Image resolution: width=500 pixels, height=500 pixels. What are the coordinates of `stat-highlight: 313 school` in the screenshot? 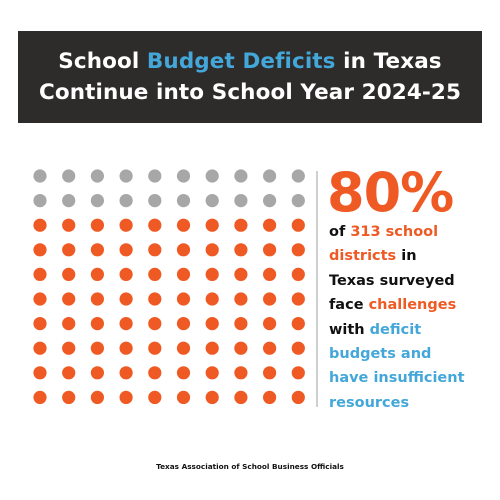 It's located at (394, 232).